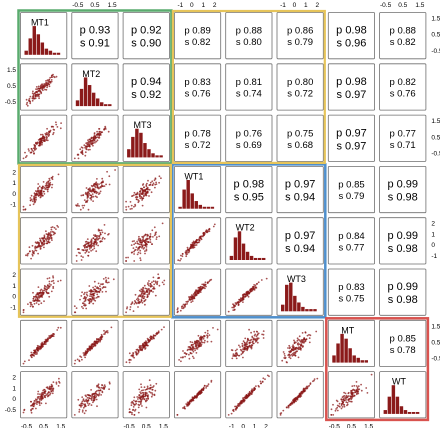 The image size is (440, 428). I want to click on spearman-MT2-MT: s 0.97, so click(351, 95).